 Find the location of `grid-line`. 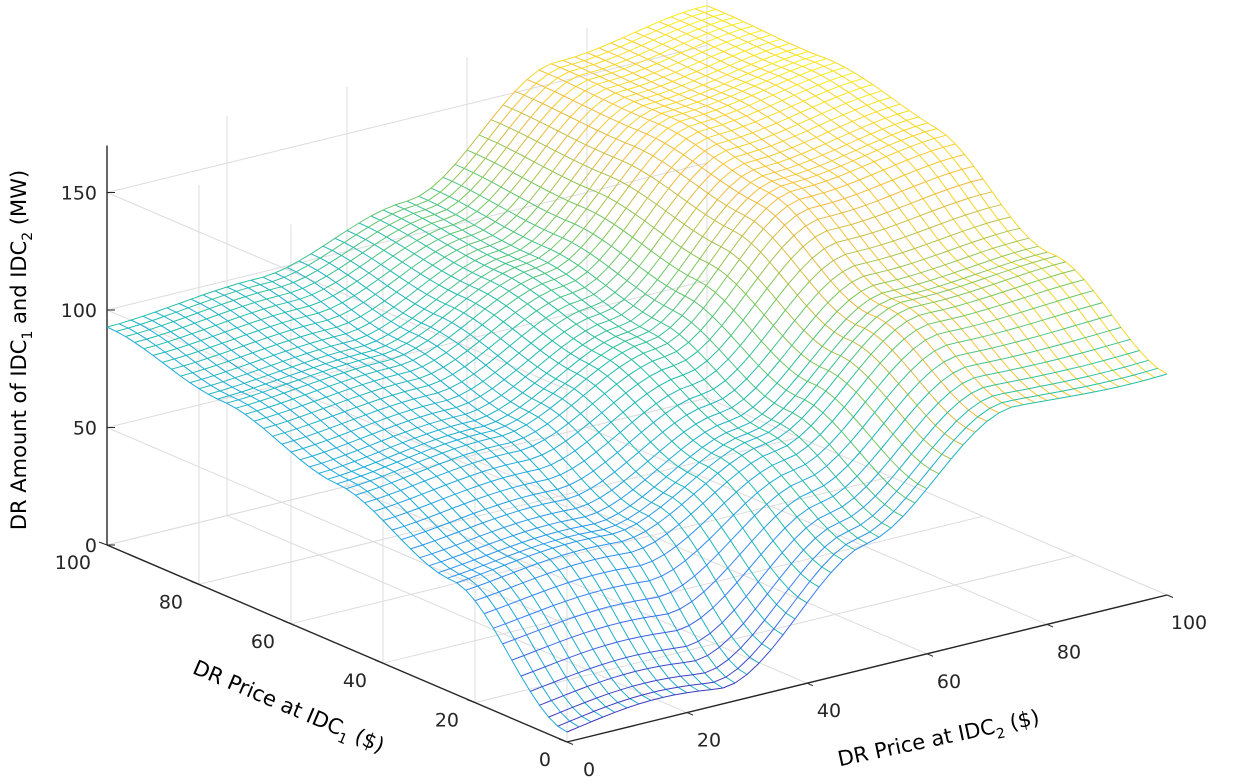

grid-line is located at coordinates (407, 119).